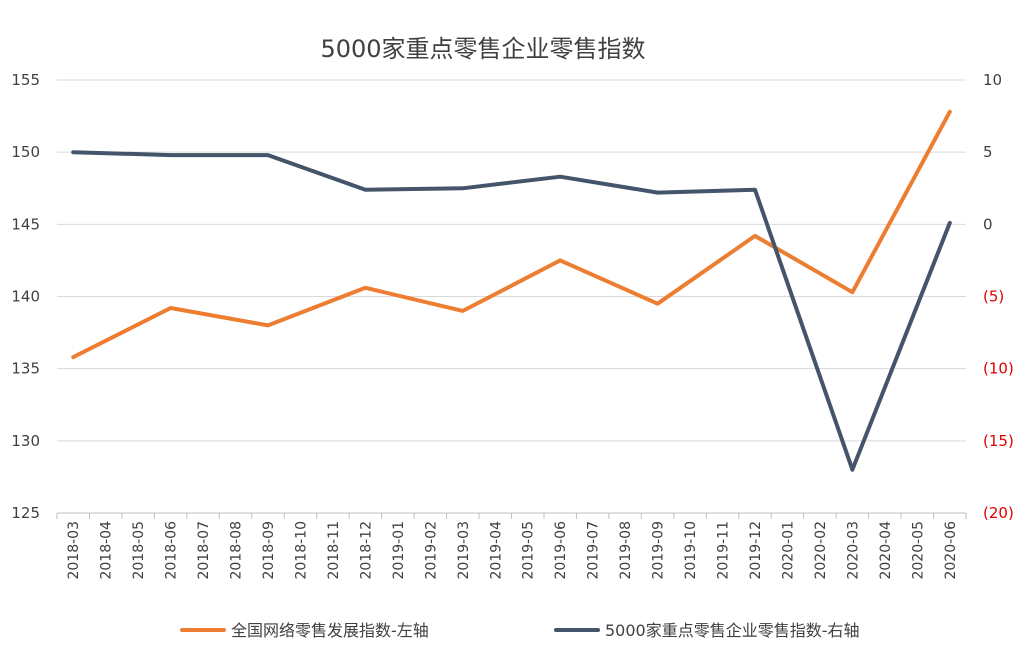 The image size is (1032, 663). Describe the element at coordinates (25, 80) in the screenshot. I see `left-tick-label: 155` at that location.